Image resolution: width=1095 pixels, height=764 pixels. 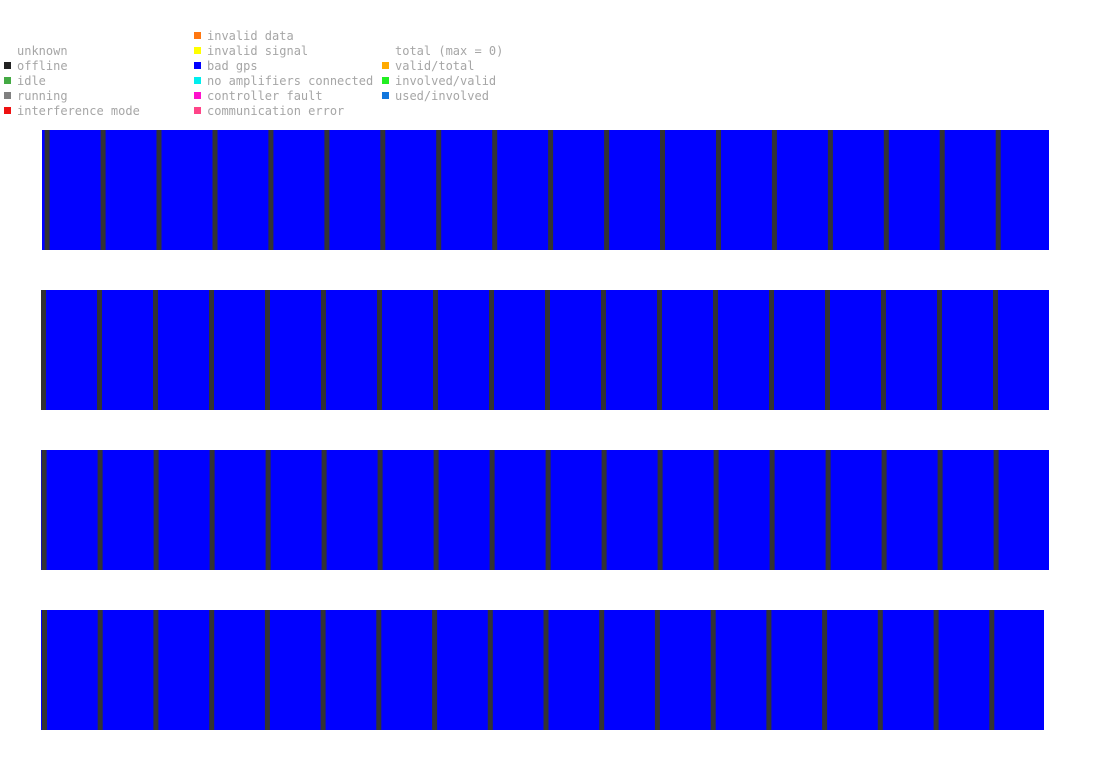 What do you see at coordinates (435, 66) in the screenshot?
I see `legend-label: valid/total` at bounding box center [435, 66].